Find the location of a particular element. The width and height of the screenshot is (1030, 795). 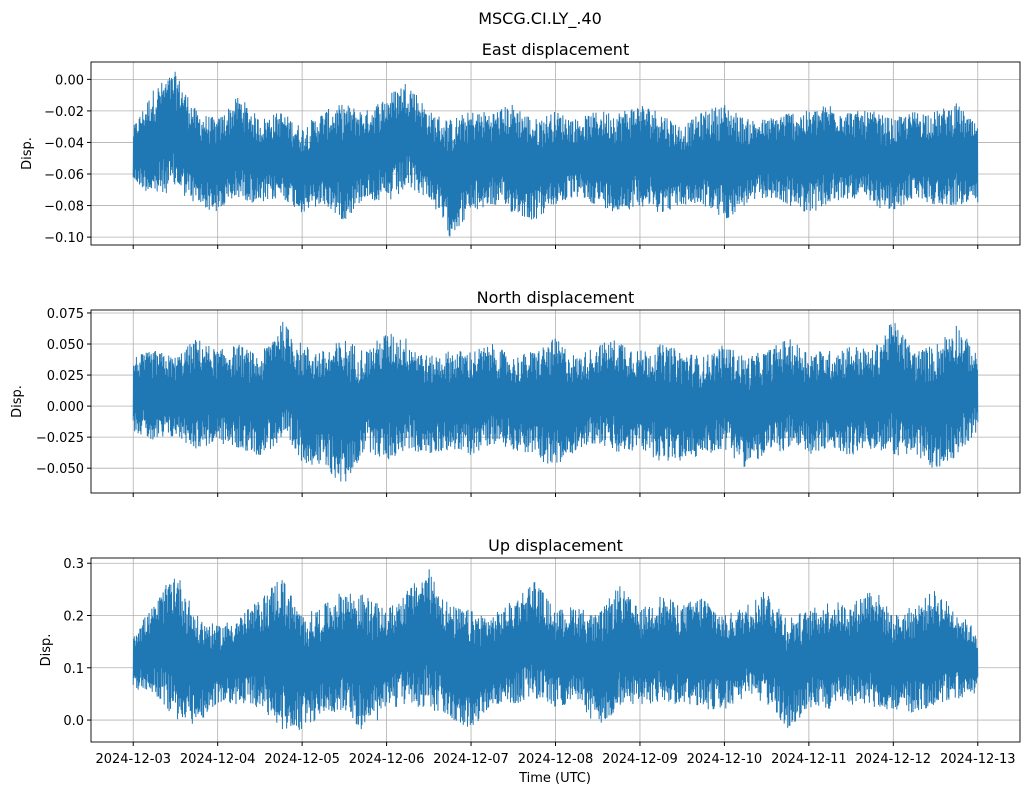

y-tick-label: −0.04 is located at coordinates (64, 143).